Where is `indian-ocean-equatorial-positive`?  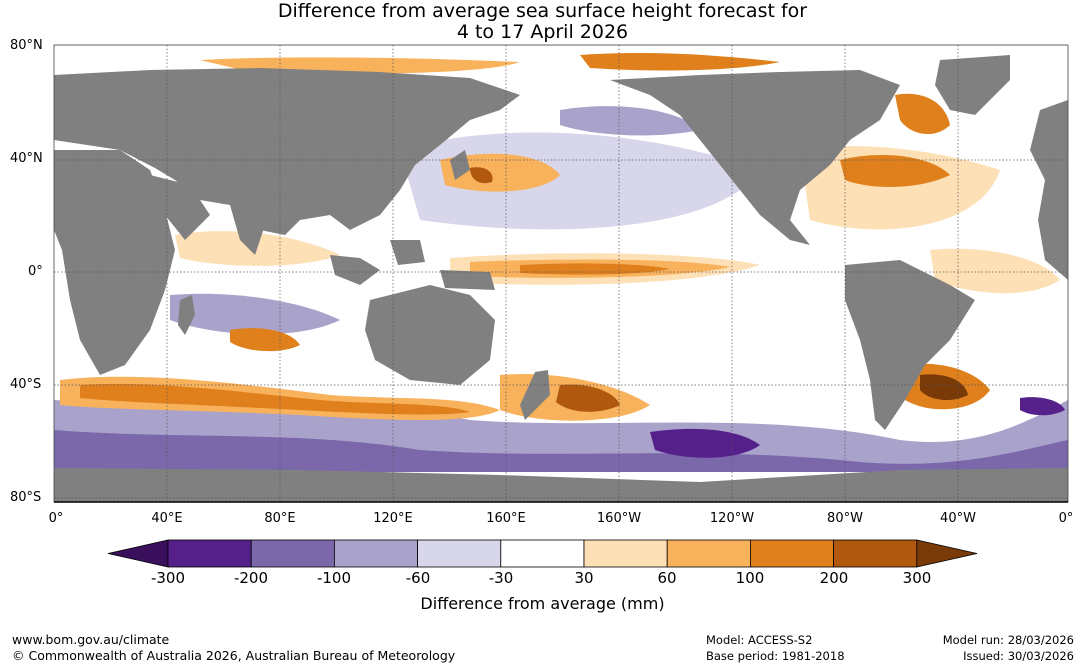 indian-ocean-equatorial-positive is located at coordinates (257, 248).